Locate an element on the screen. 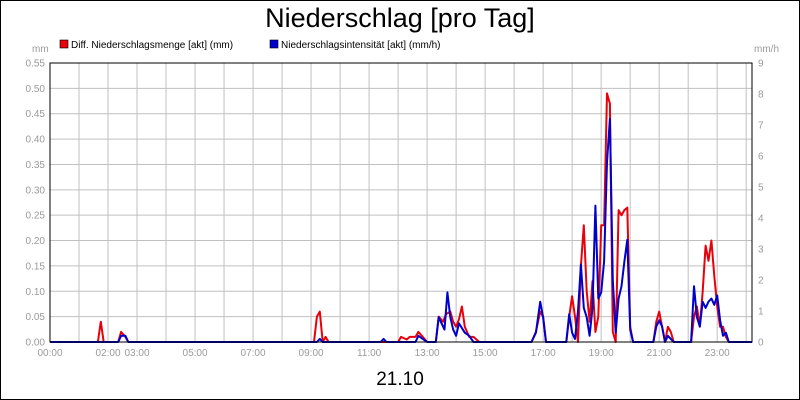 This screenshot has width=800, height=400. legend-swatch-red is located at coordinates (64, 44).